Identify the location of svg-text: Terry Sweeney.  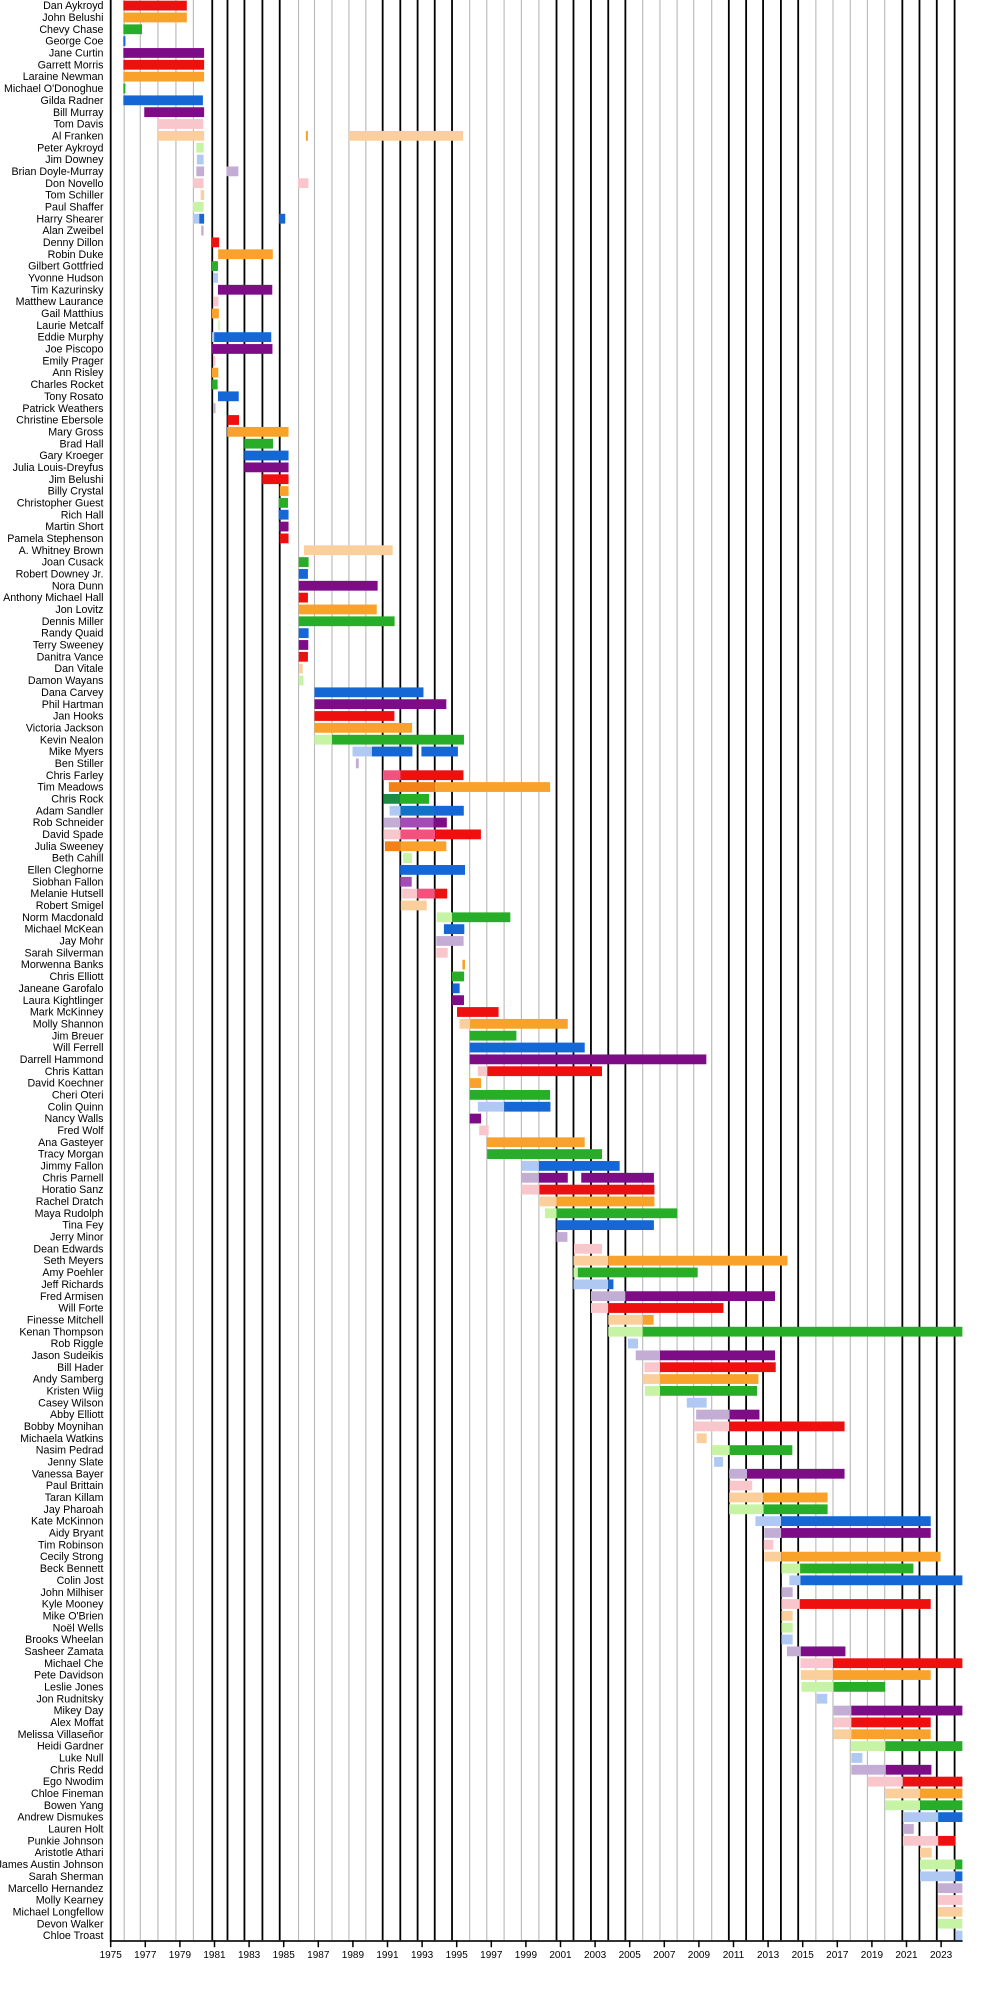
(68, 646).